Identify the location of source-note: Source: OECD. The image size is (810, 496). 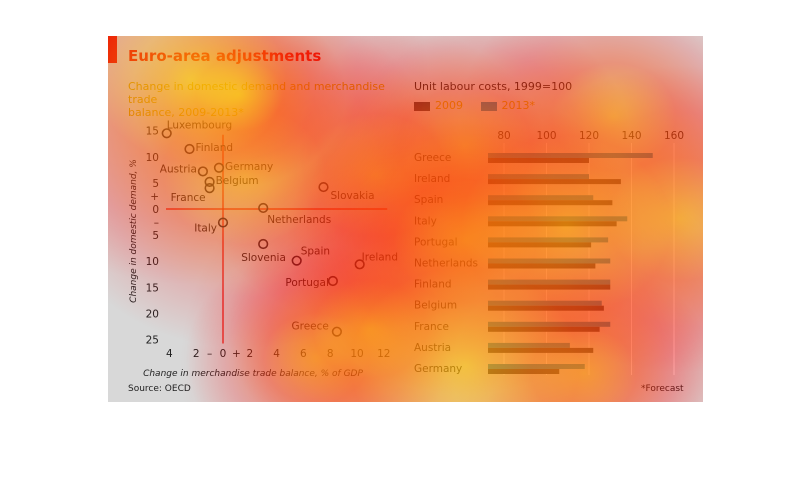
(159, 389).